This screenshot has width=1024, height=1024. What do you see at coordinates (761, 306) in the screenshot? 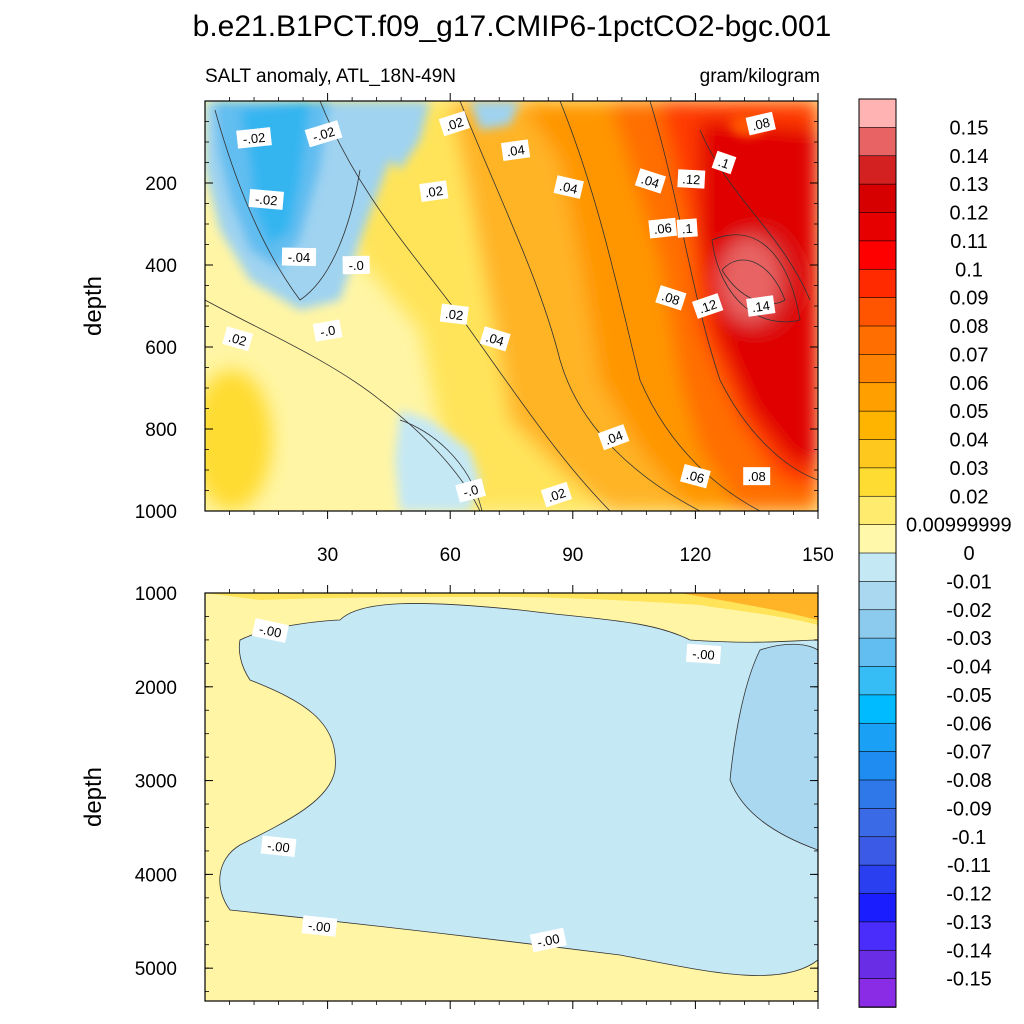
I see `contour-label-text: .14` at bounding box center [761, 306].